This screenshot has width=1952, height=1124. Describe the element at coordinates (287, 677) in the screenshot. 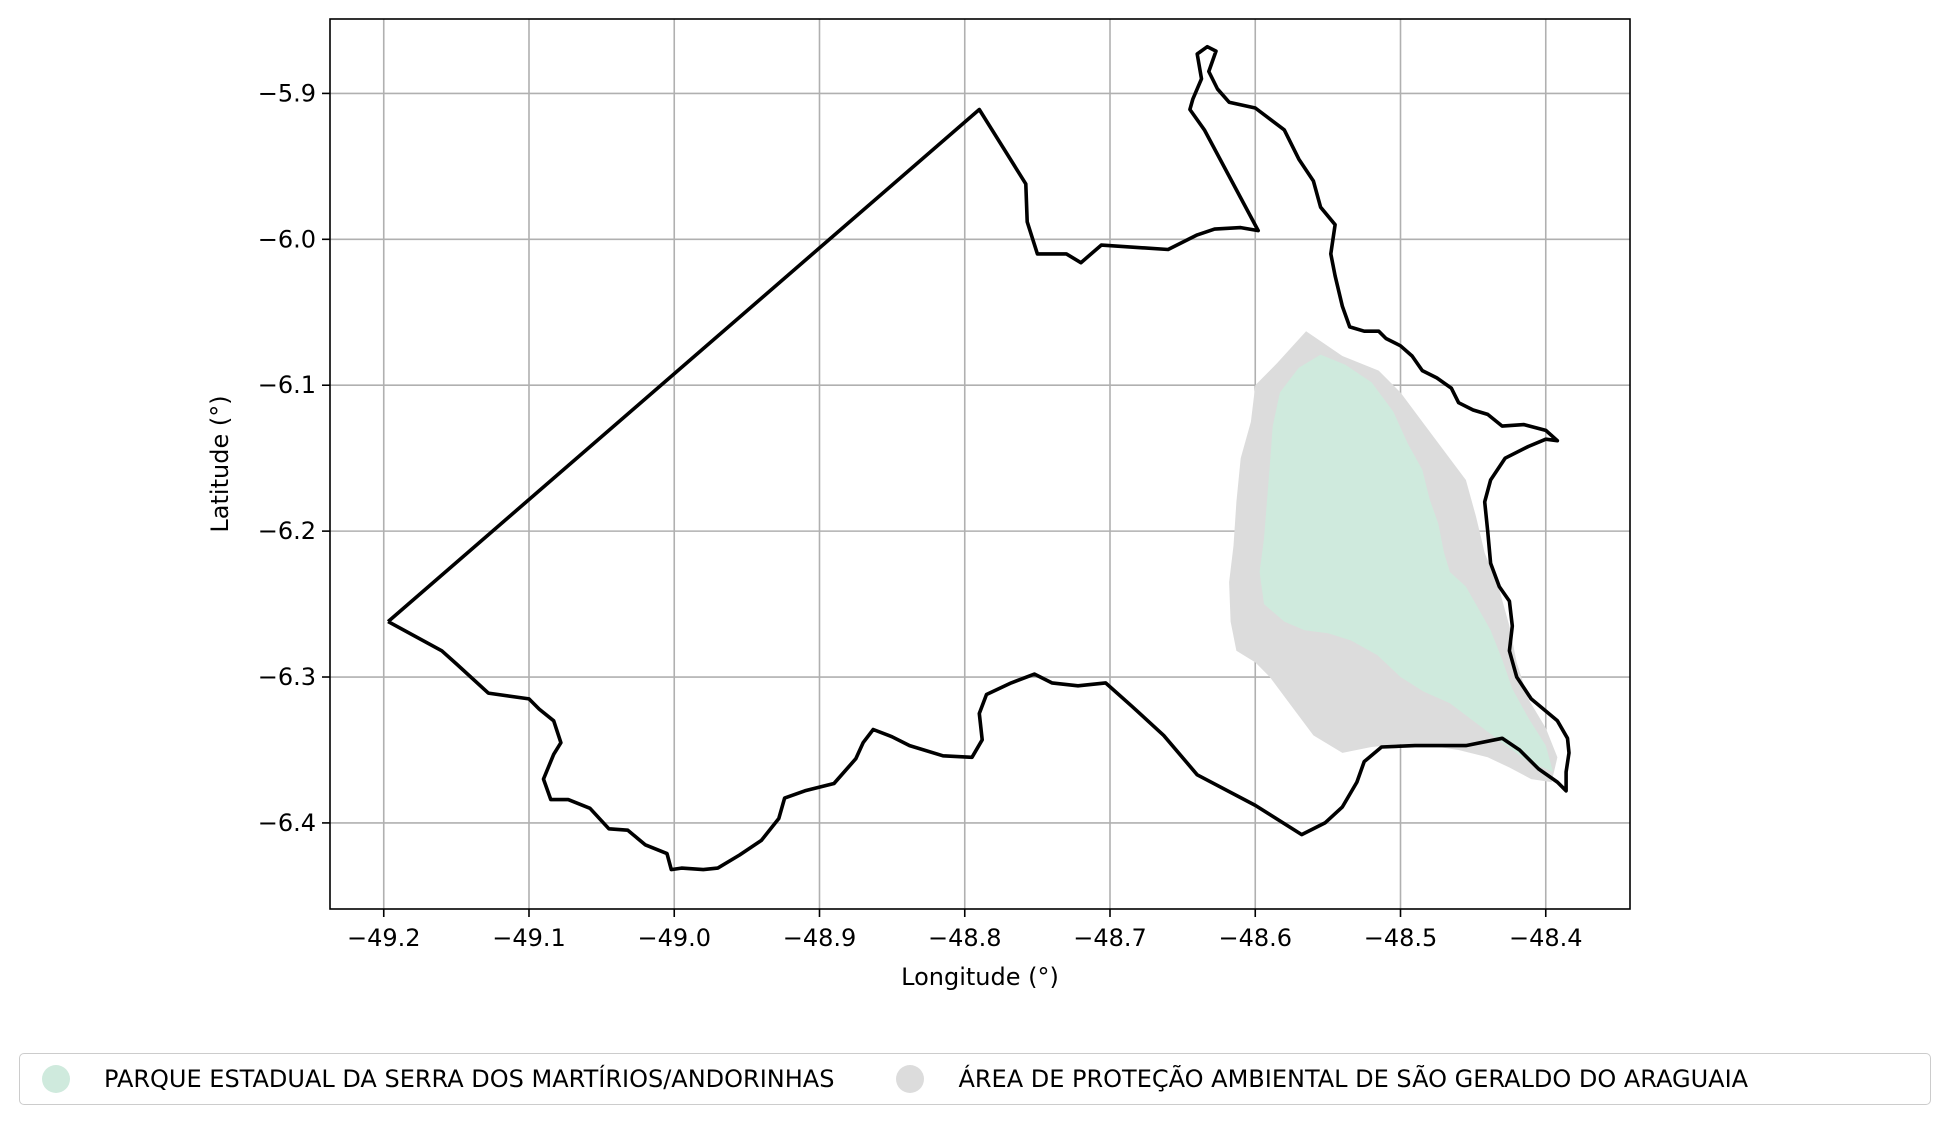

I see `y-tick-label: −6.3` at that location.